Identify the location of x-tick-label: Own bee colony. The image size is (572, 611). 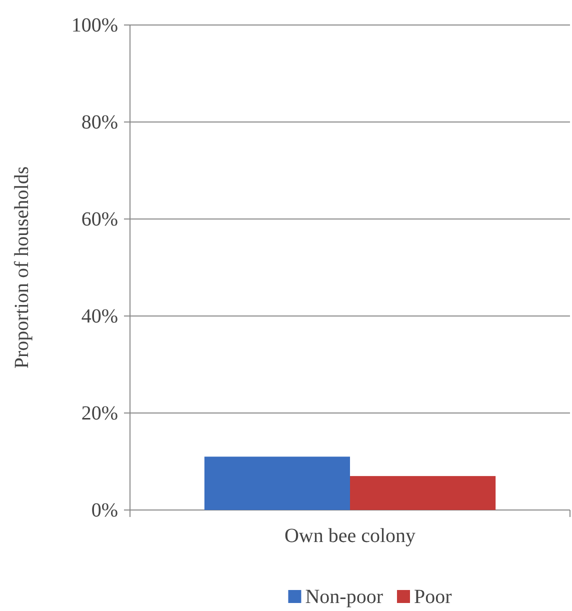
(350, 536).